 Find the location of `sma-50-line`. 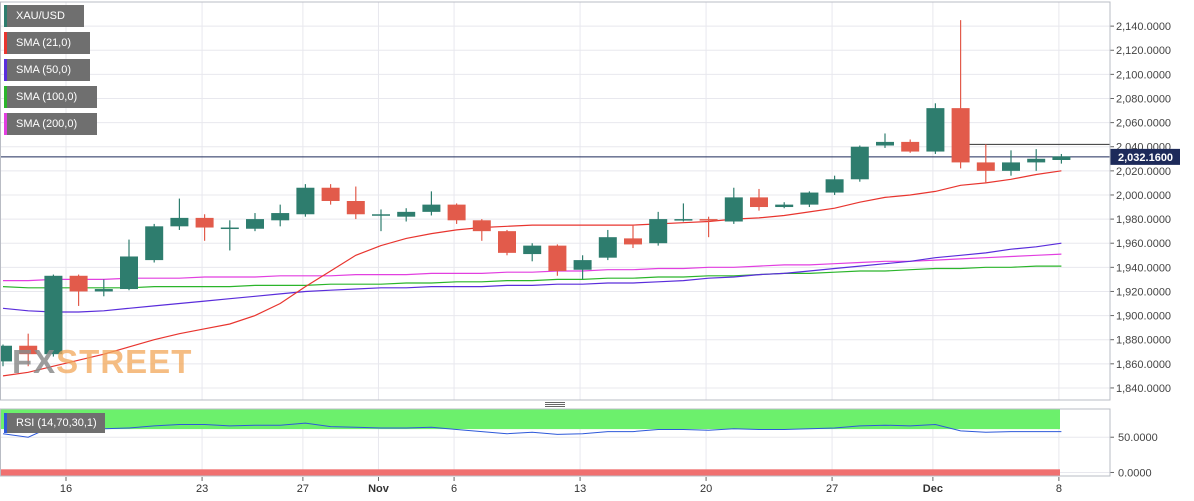

sma-50-line is located at coordinates (532, 277).